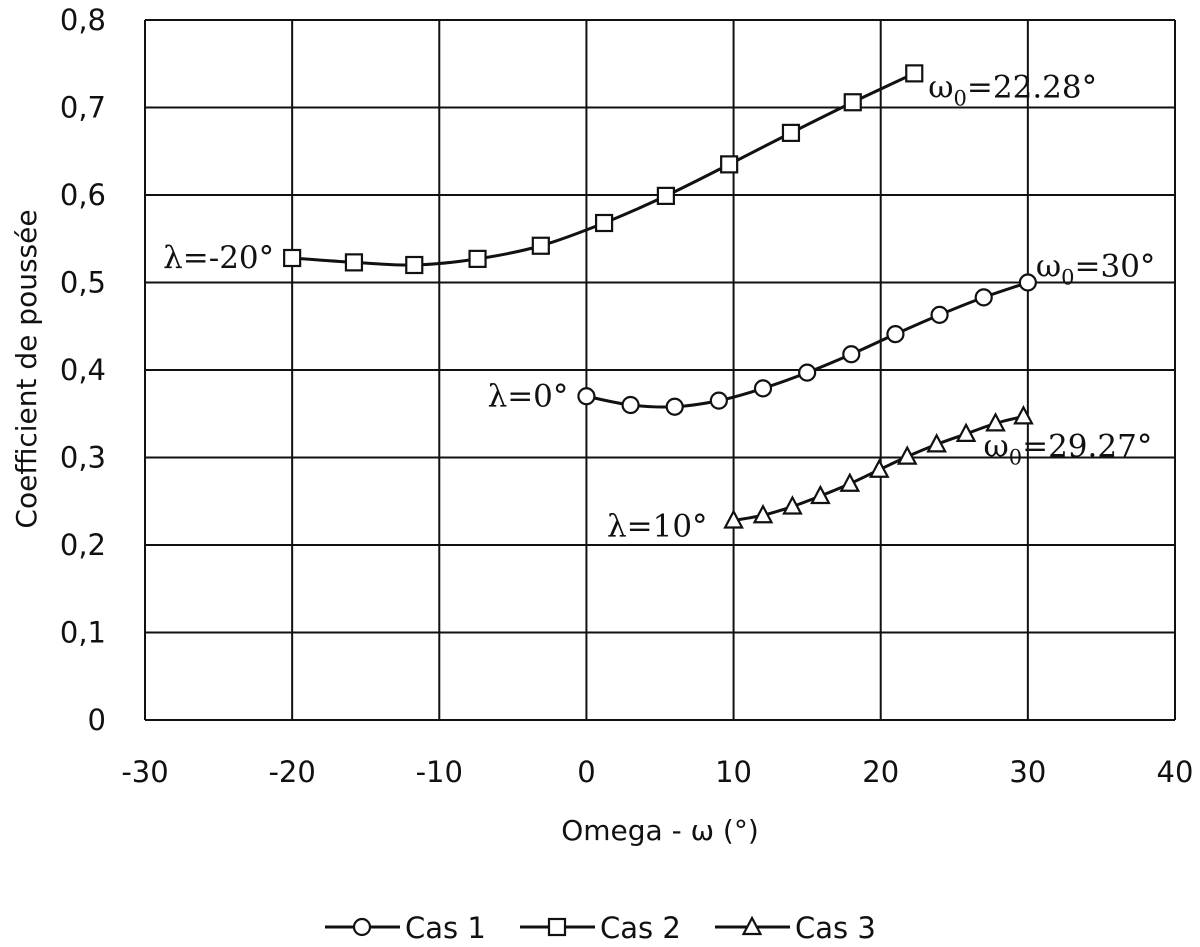 Image resolution: width=1200 pixels, height=947 pixels. I want to click on x-tick-label: -10, so click(439, 772).